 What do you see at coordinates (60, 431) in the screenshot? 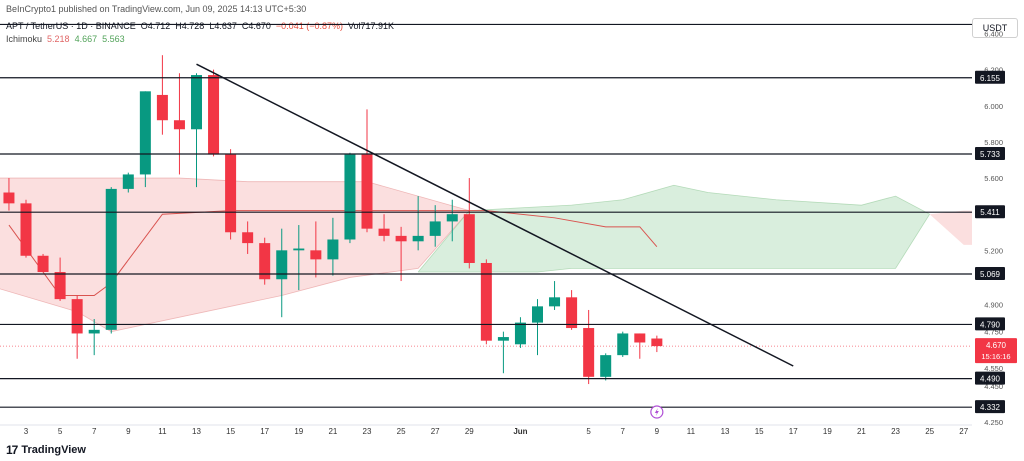
I see `time-axis-tick-1: 5` at bounding box center [60, 431].